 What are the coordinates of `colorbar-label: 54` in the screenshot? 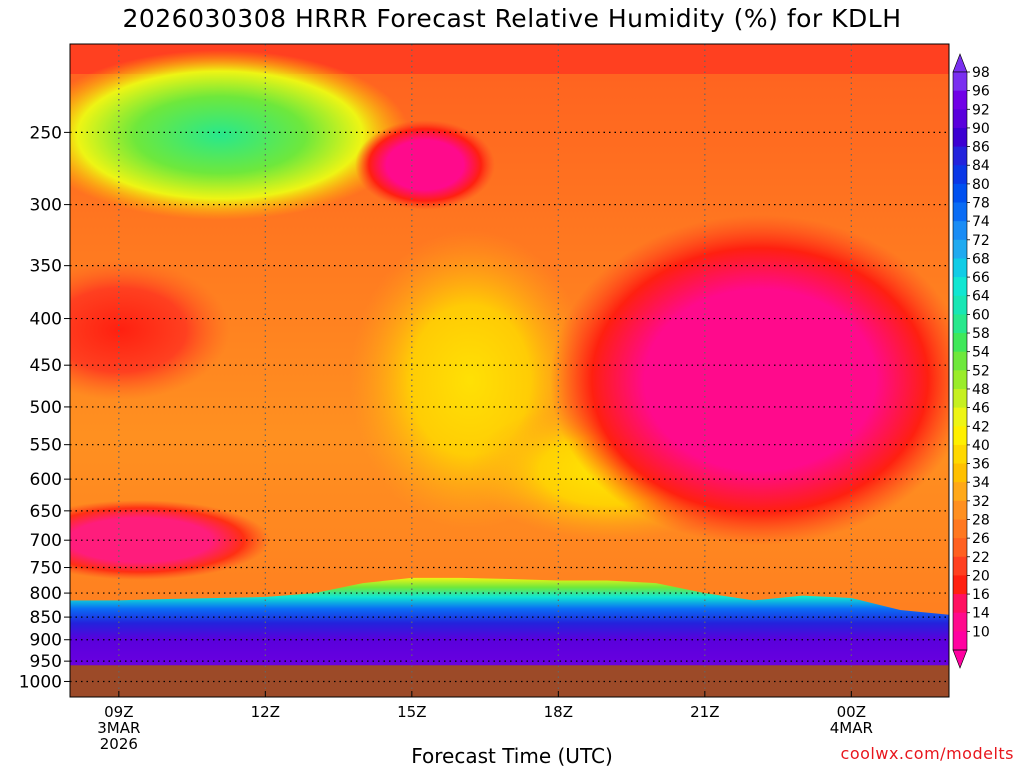 It's located at (981, 353).